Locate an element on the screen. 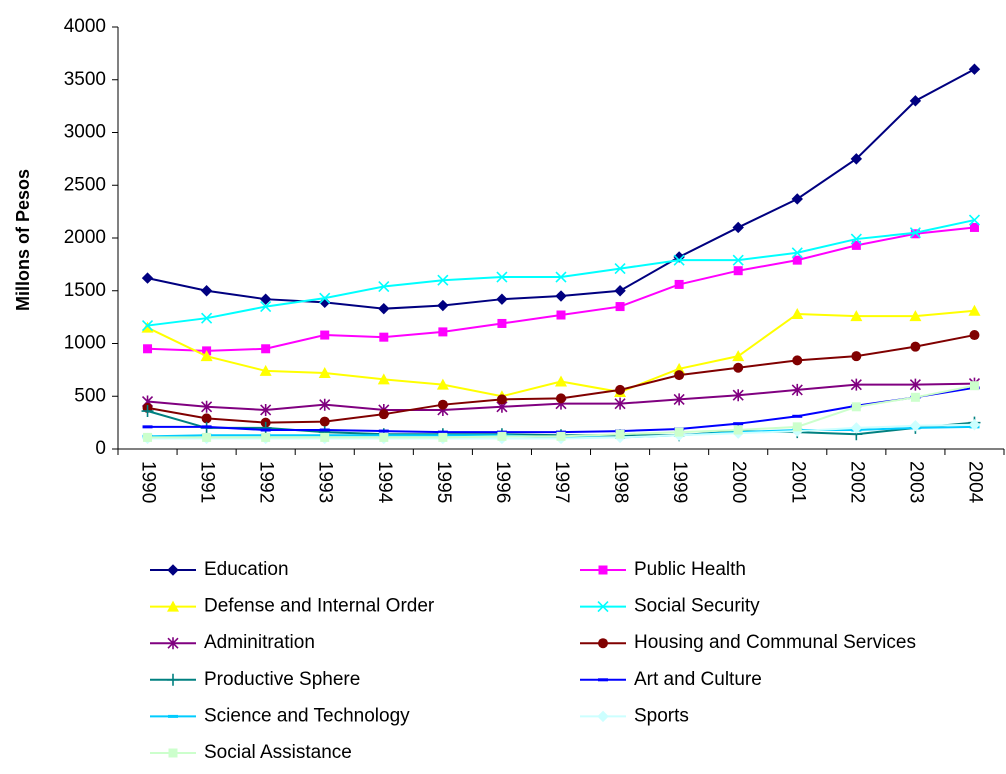 This screenshot has width=1006, height=774. x-tick-label: 1990 is located at coordinates (148, 482).